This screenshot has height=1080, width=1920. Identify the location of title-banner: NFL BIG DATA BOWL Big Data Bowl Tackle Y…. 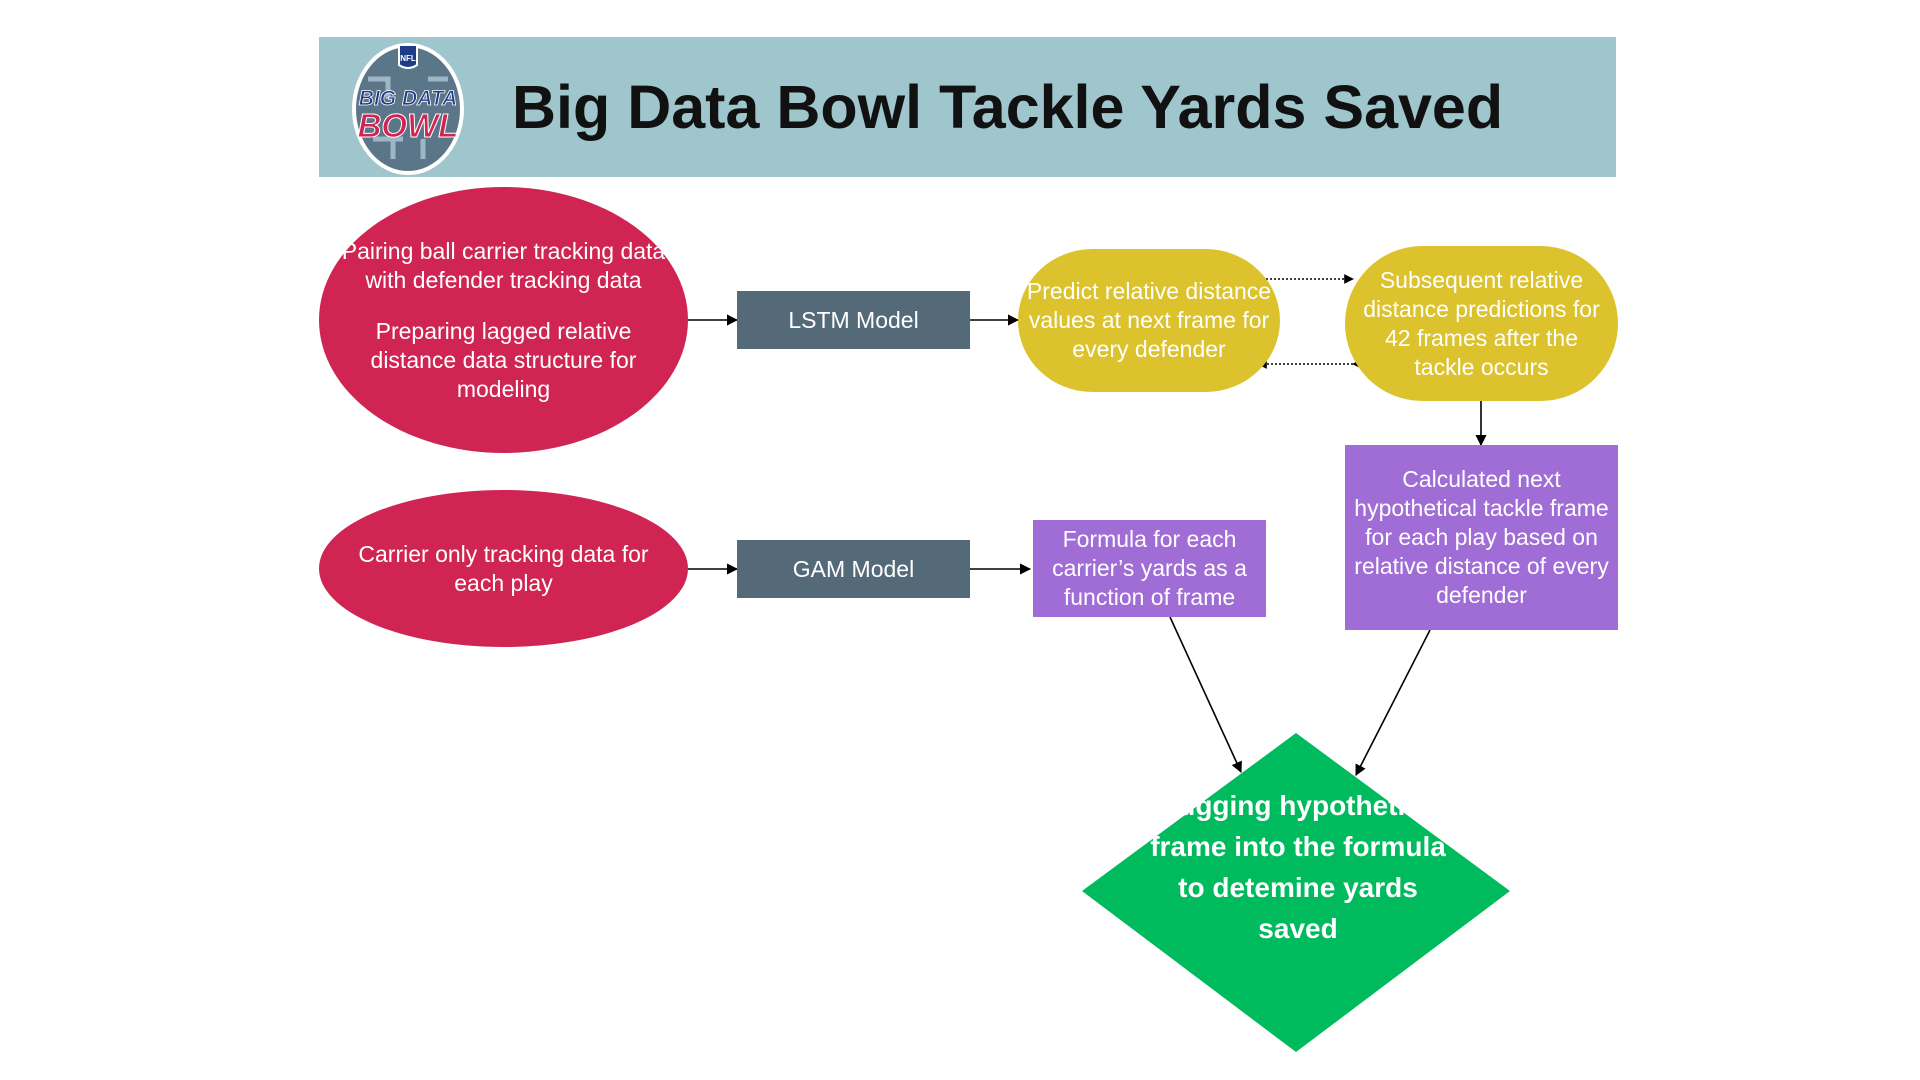
(967, 107).